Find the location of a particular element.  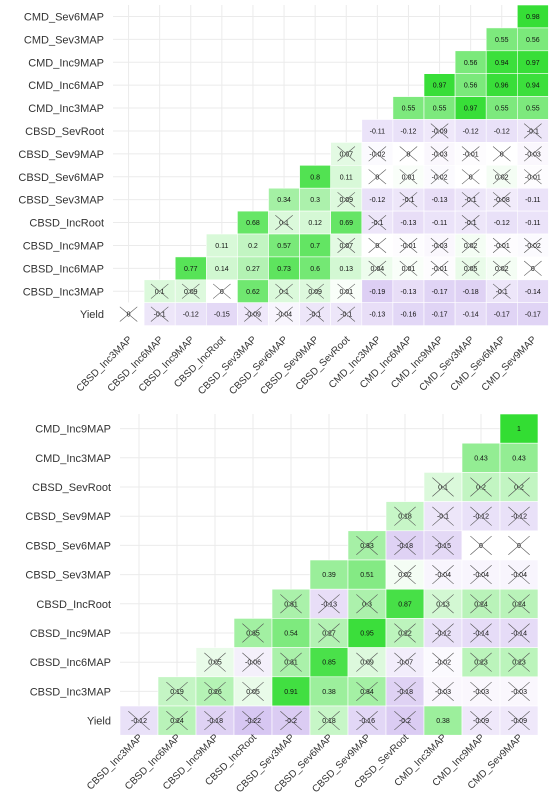

heatmap-cell: -0.2 is located at coordinates (405, 720).